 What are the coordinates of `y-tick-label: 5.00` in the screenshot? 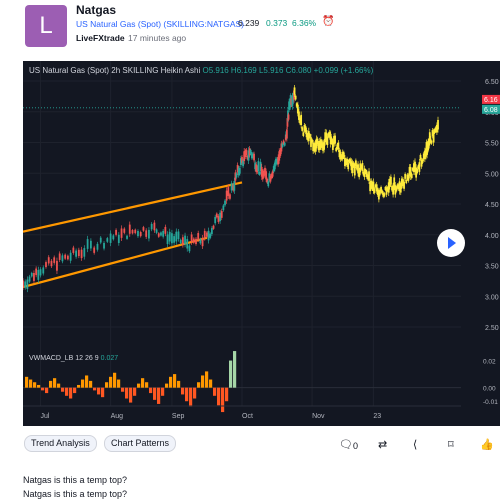 It's located at (492, 174).